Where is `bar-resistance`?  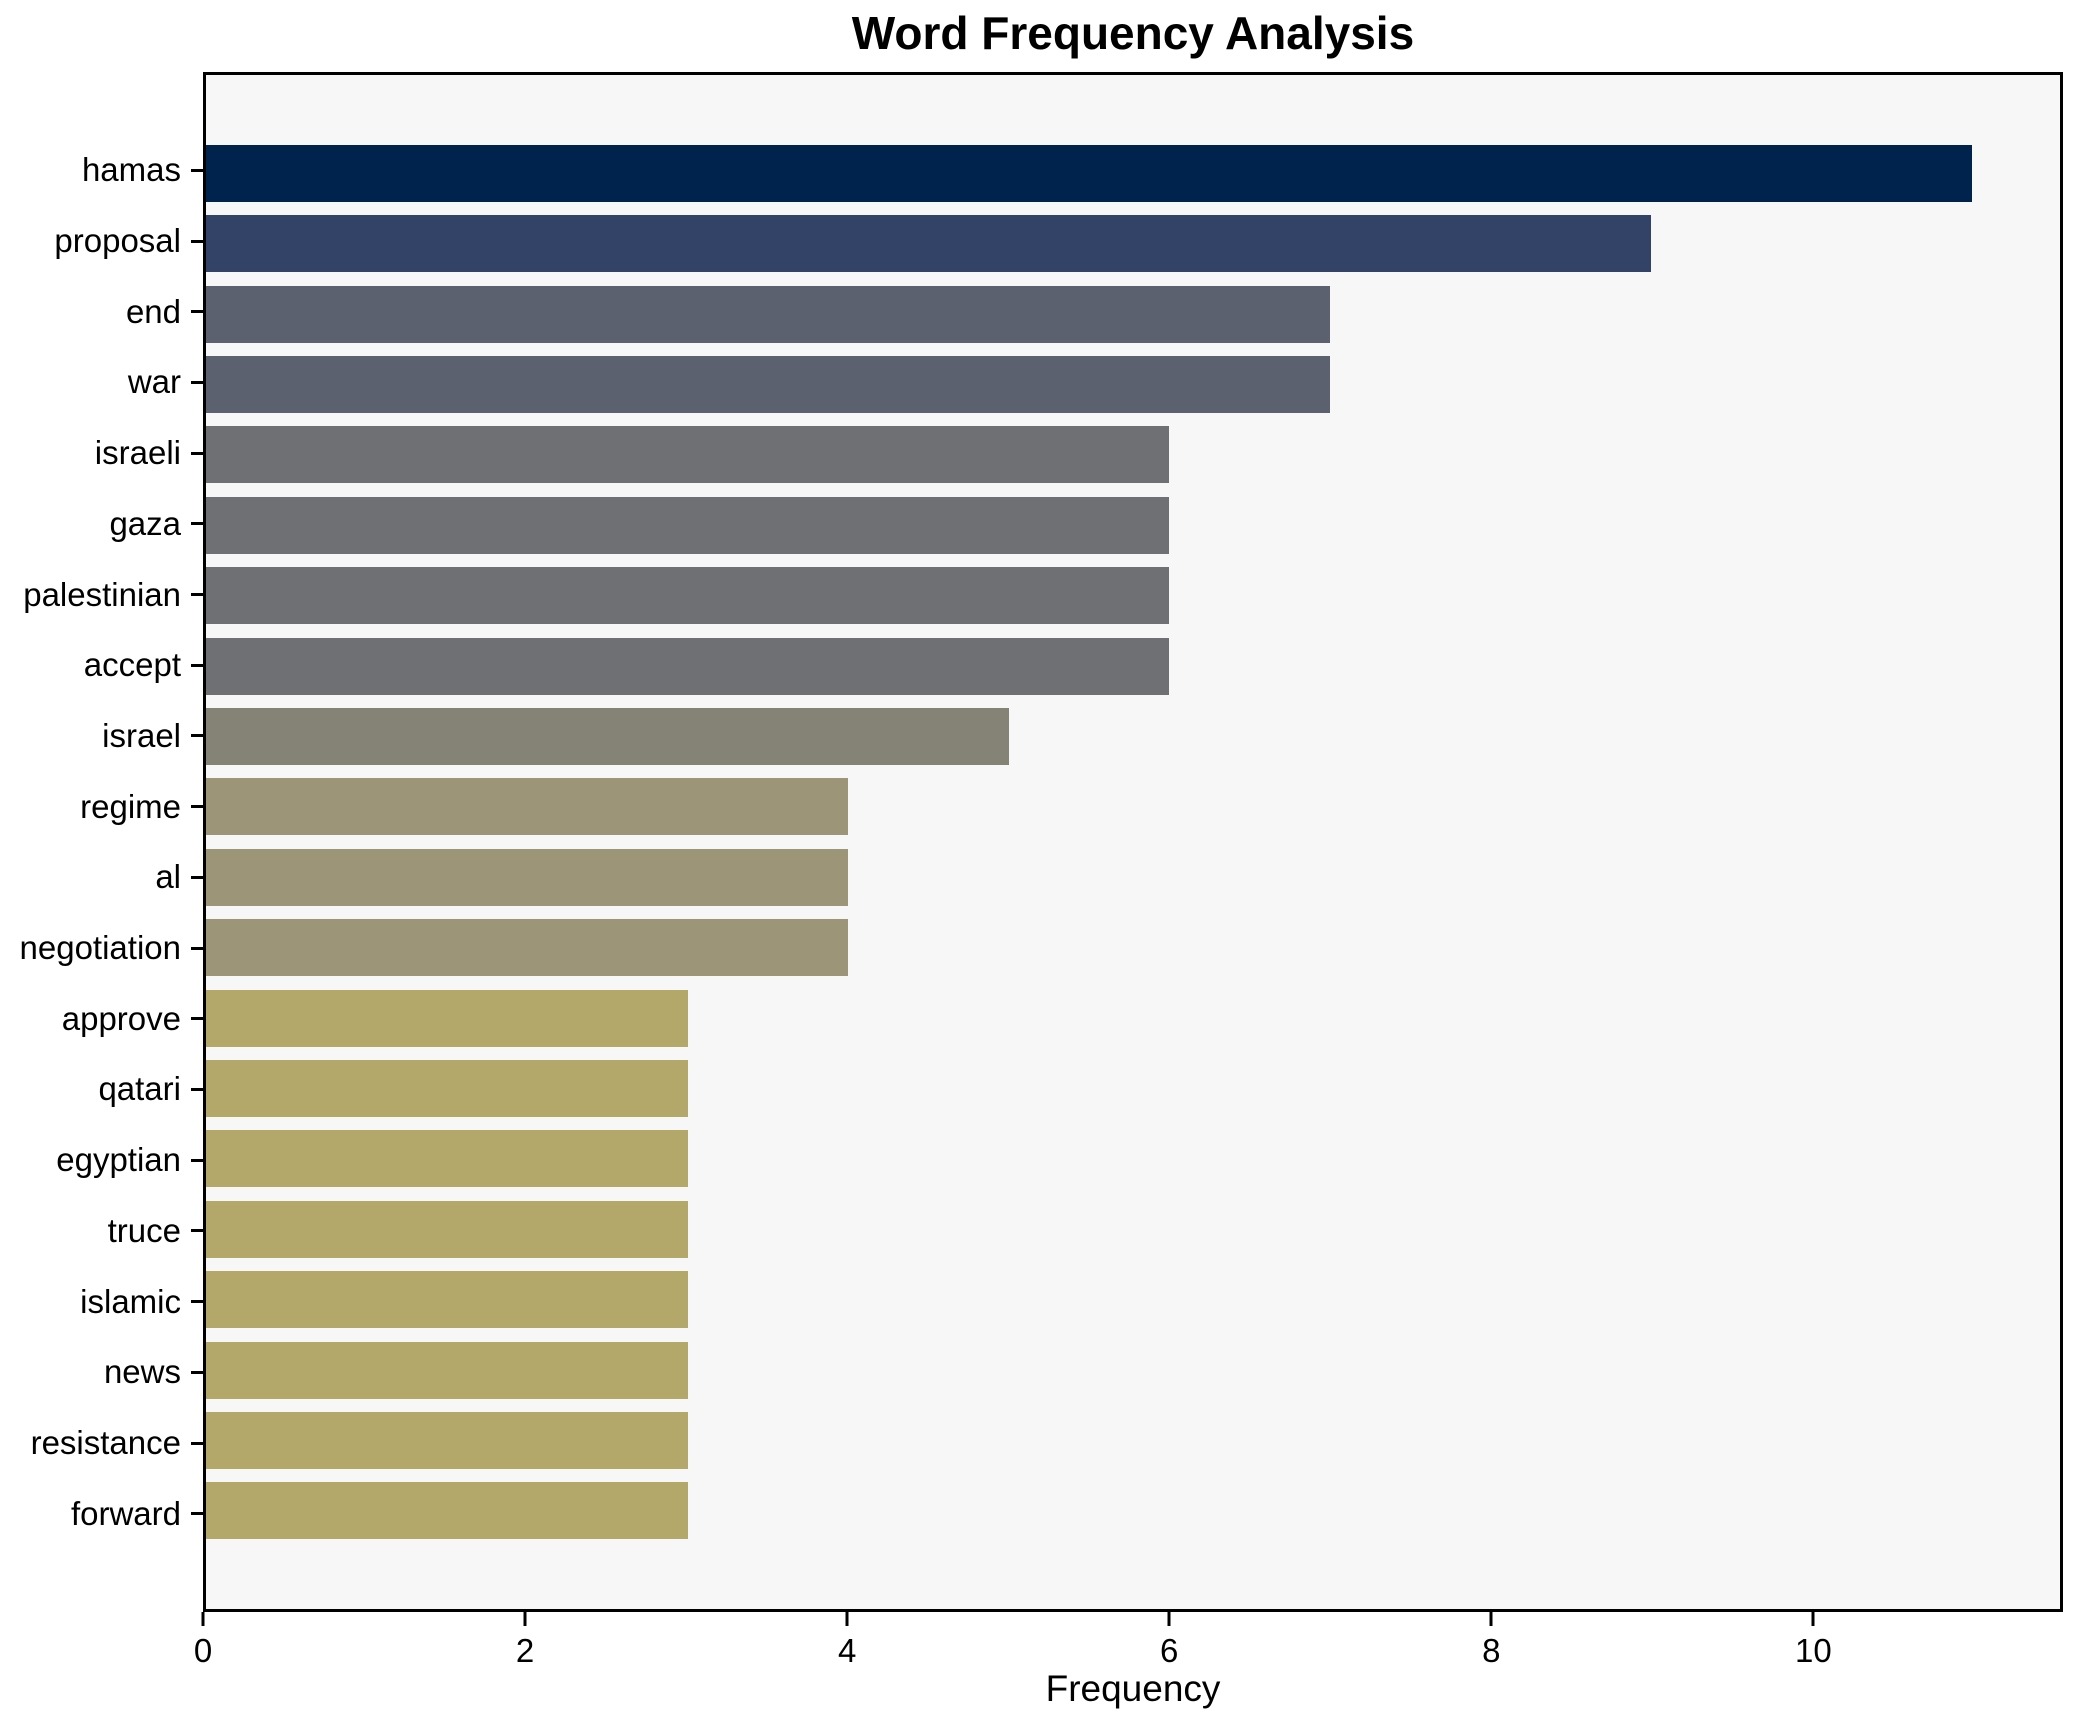 bar-resistance is located at coordinates (447, 1441).